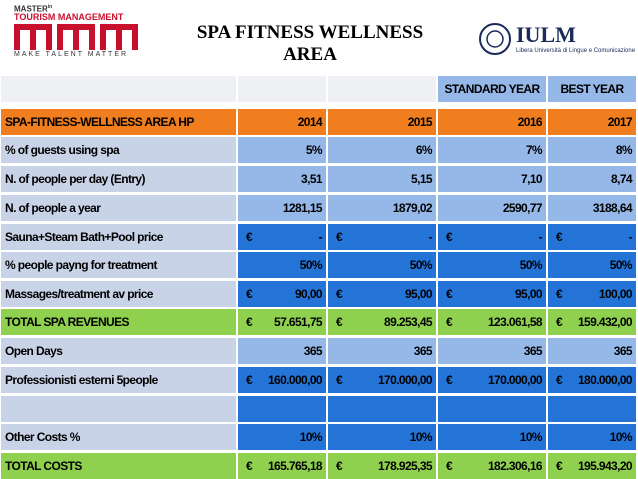 The width and height of the screenshot is (638, 479). I want to click on value-cell: 1879,02, so click(382, 208).